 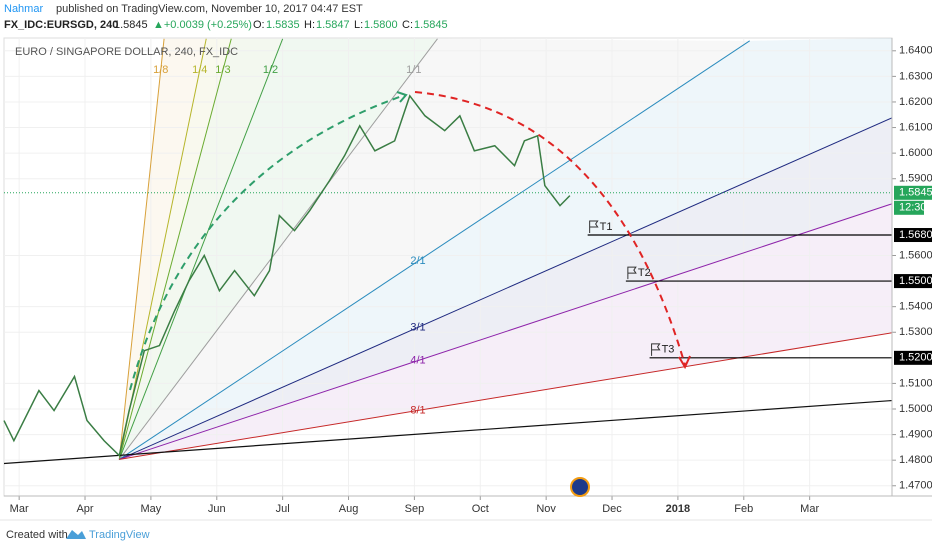 I want to click on x-tick-label: Jul, so click(x=283, y=509).